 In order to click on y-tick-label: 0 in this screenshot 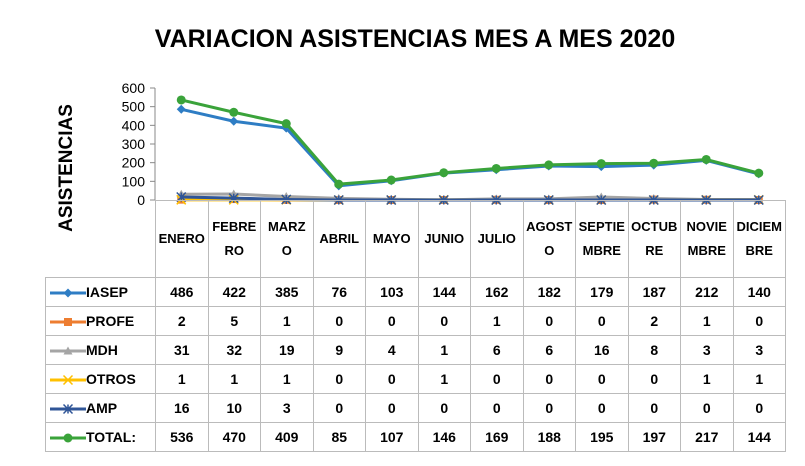, I will do `click(141, 200)`.